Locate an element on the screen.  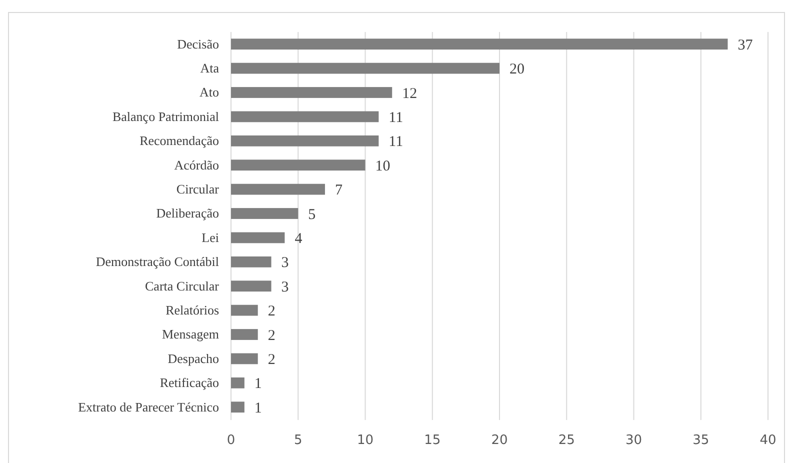
x-tick-label: 5 is located at coordinates (298, 440).